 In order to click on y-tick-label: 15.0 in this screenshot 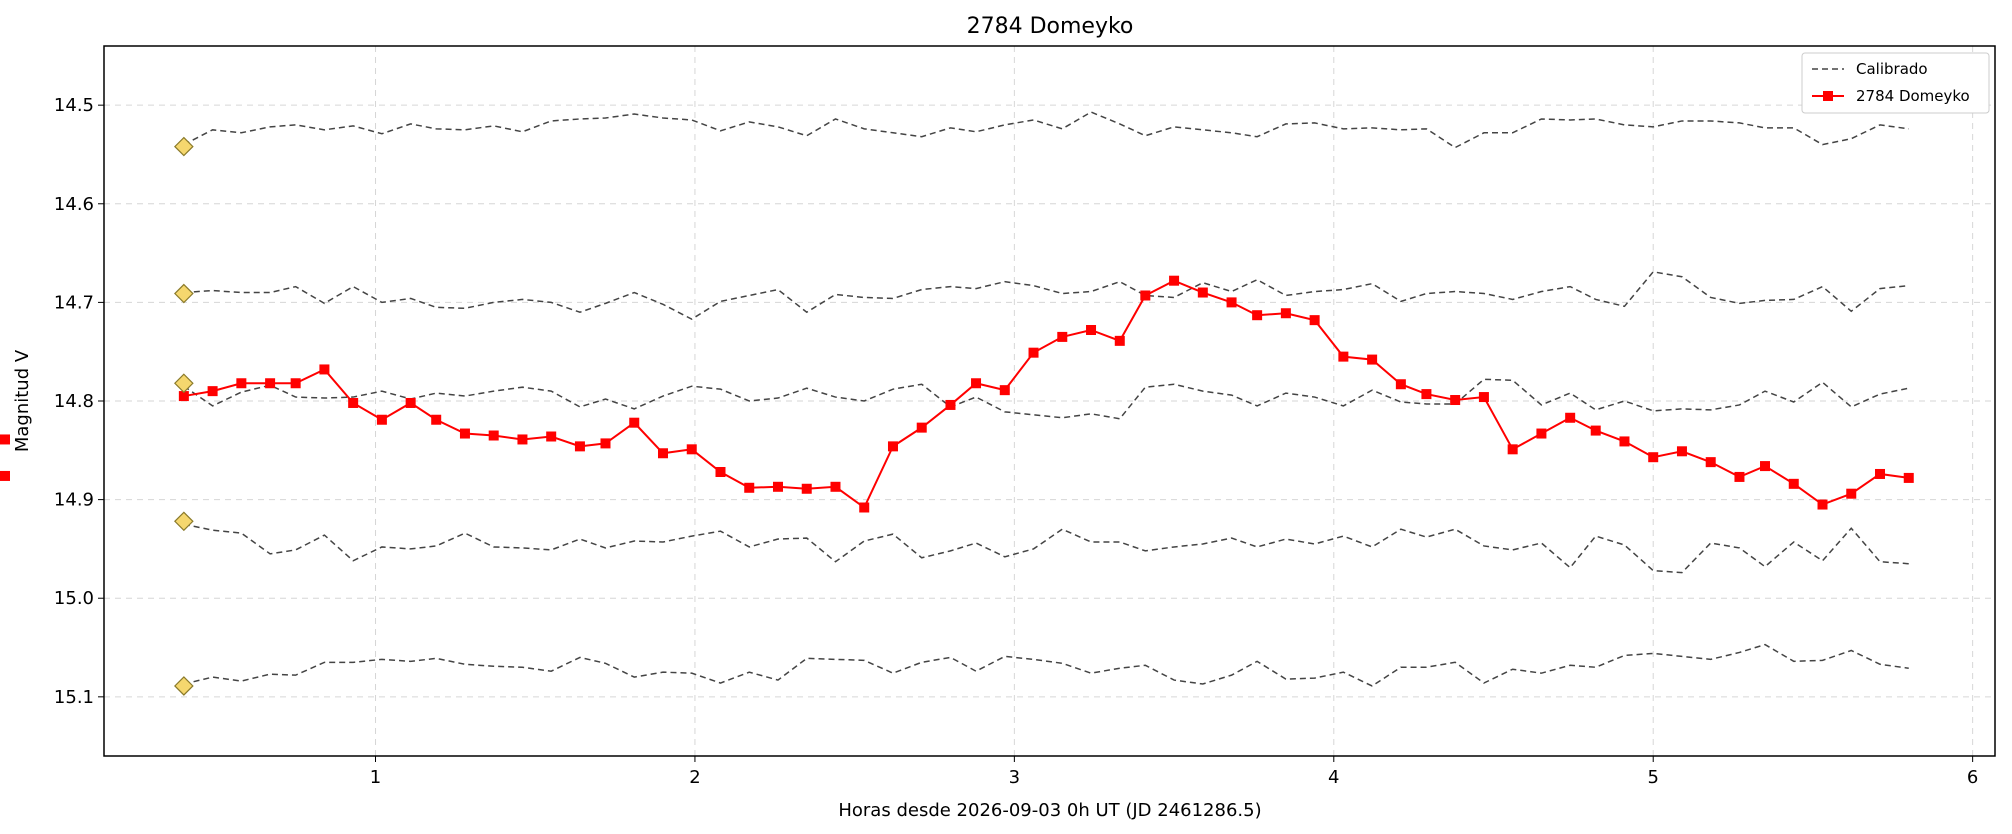, I will do `click(74, 598)`.